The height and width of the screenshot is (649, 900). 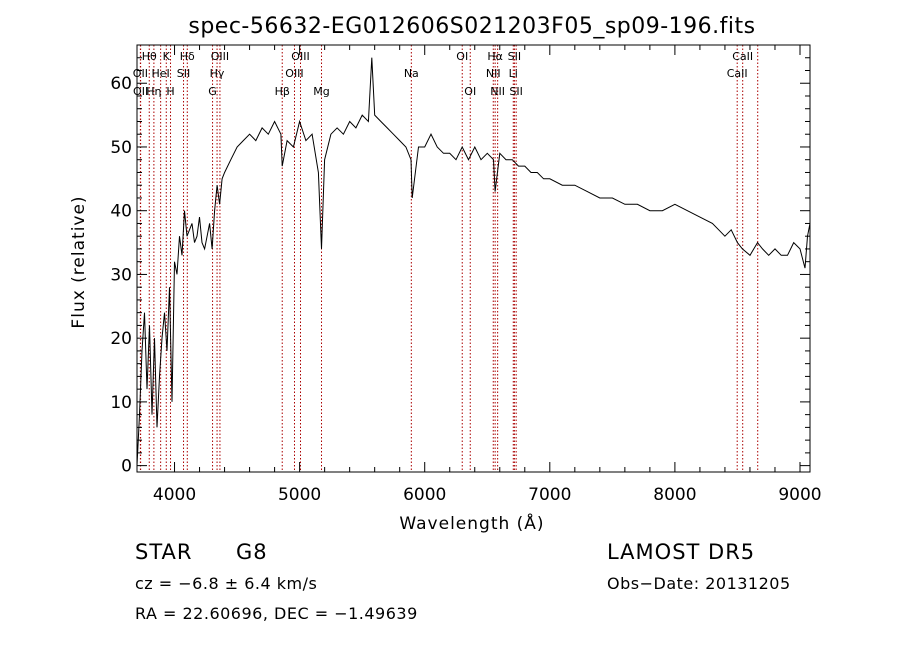 I want to click on line-marker-label: Hθ, so click(x=149, y=56).